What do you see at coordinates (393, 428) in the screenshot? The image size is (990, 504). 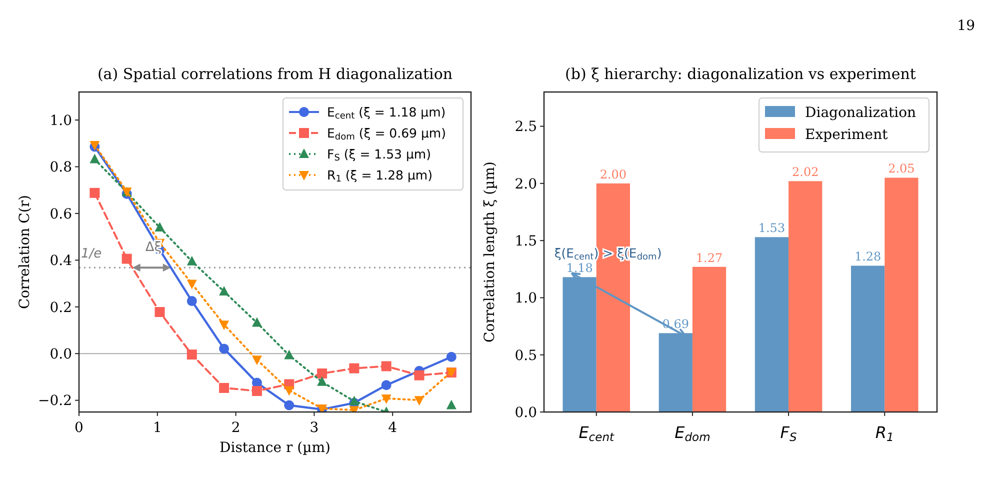 I see `x-tick-label: 4` at bounding box center [393, 428].